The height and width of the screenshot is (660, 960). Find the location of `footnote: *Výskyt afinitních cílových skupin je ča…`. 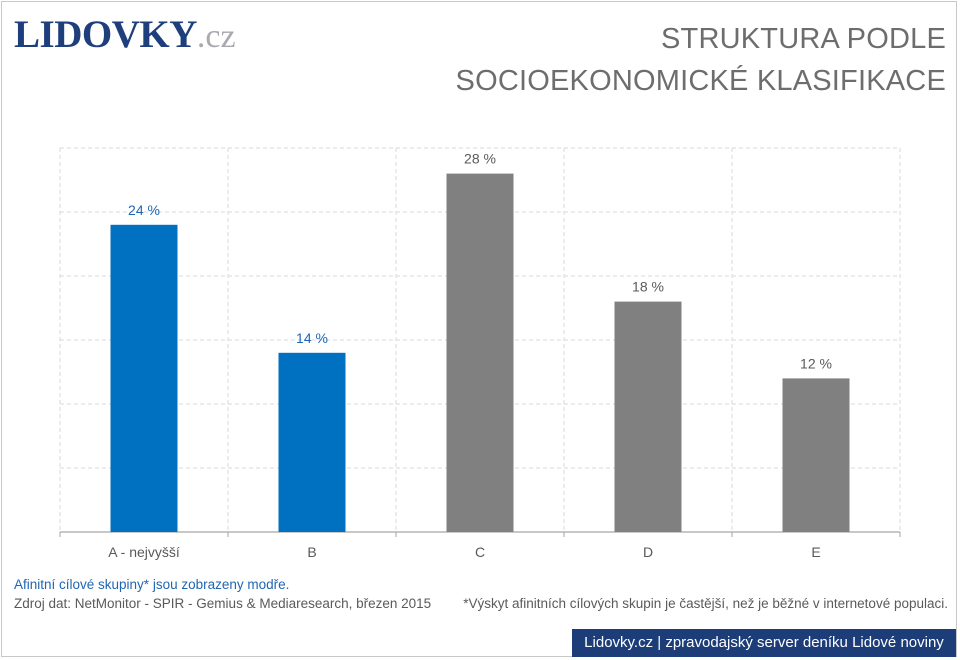

footnote: *Výskyt afinitních cílových skupin je ča… is located at coordinates (705, 603).